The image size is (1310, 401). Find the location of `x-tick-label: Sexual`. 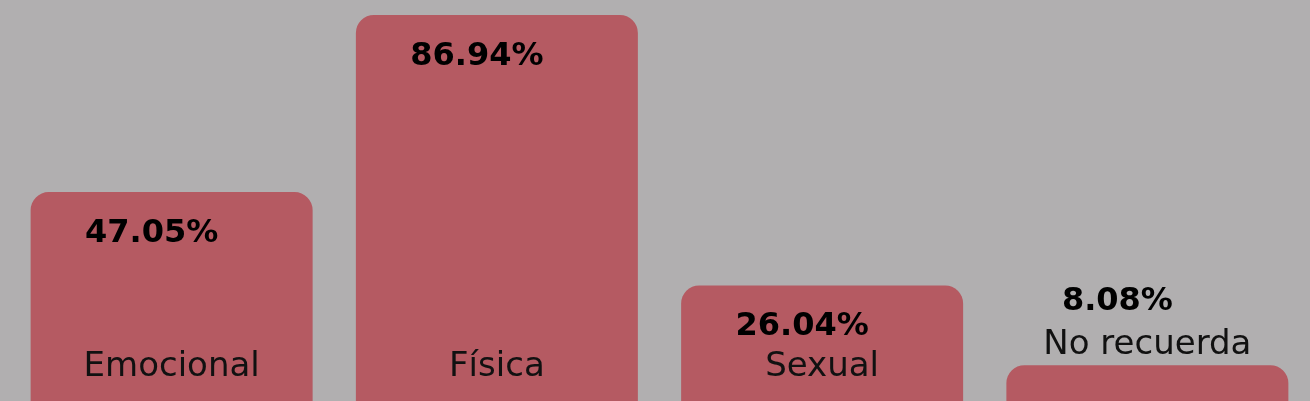

x-tick-label: Sexual is located at coordinates (822, 364).